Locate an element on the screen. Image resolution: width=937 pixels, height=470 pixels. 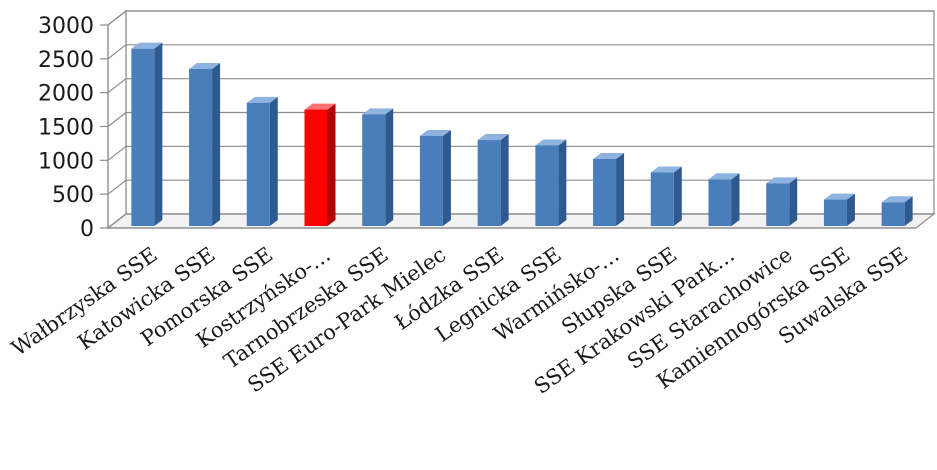
y-tick-label: 500 is located at coordinates (73, 195).